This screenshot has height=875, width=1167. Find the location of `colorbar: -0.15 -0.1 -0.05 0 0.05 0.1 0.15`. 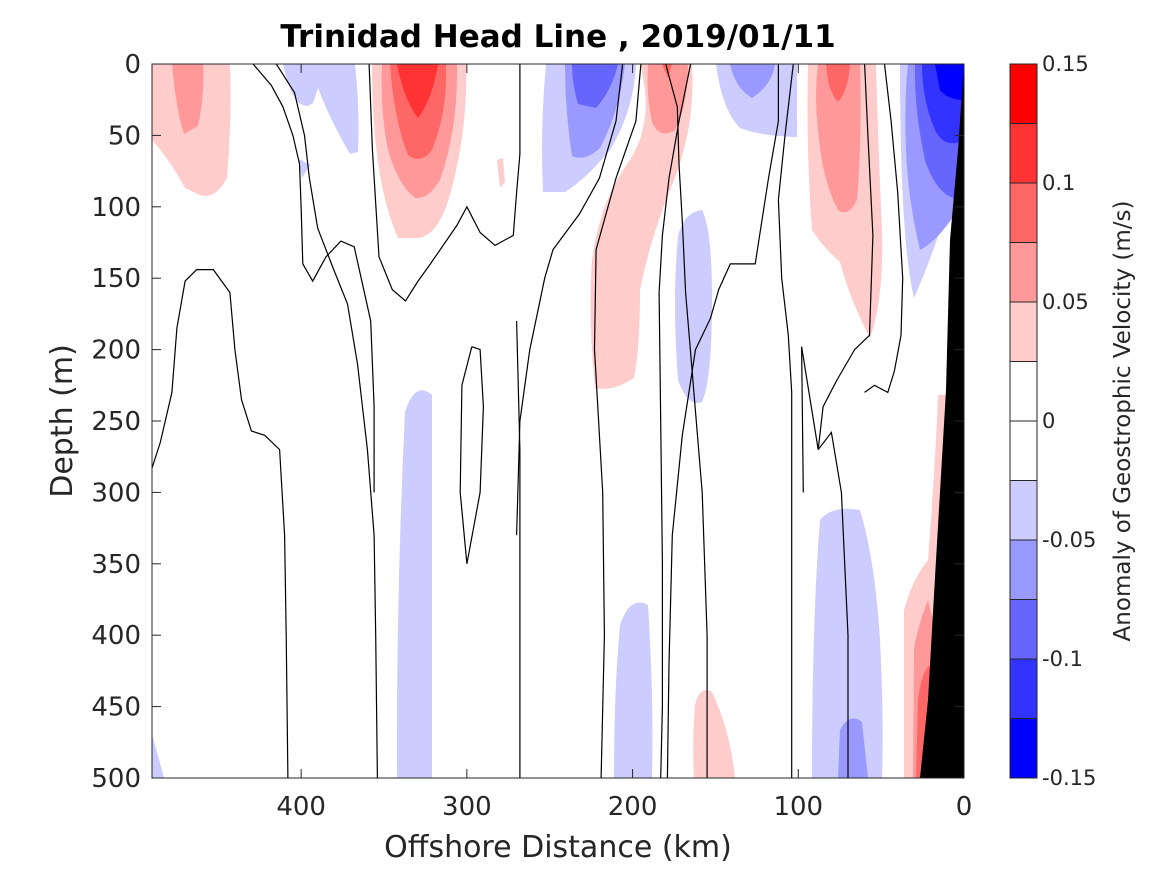

colorbar: -0.15 -0.1 -0.05 0 0.05 0.1 0.15 is located at coordinates (1052, 421).